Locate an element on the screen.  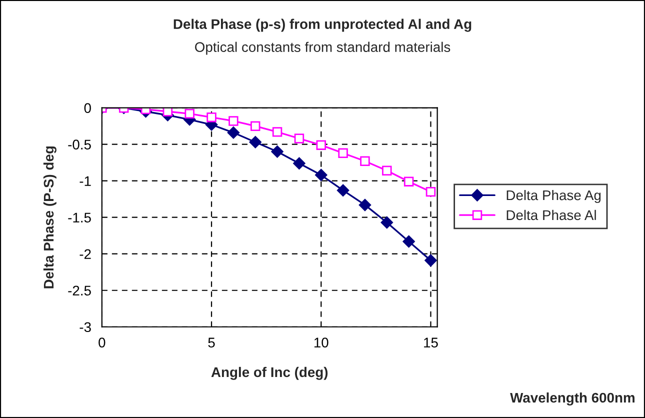
y-tick-label: -1 is located at coordinates (85, 181).